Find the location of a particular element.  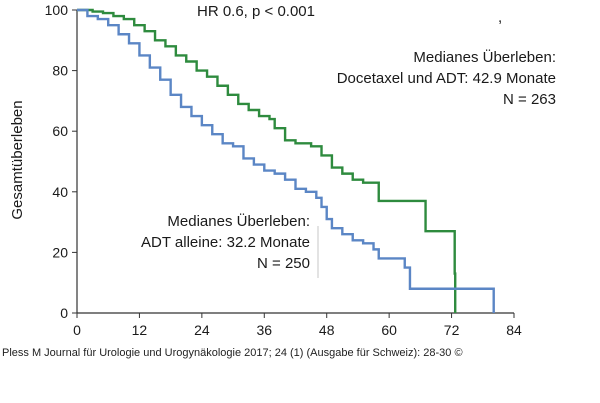

docetaxel-annotation-line-3: N = 263 is located at coordinates (529, 99).